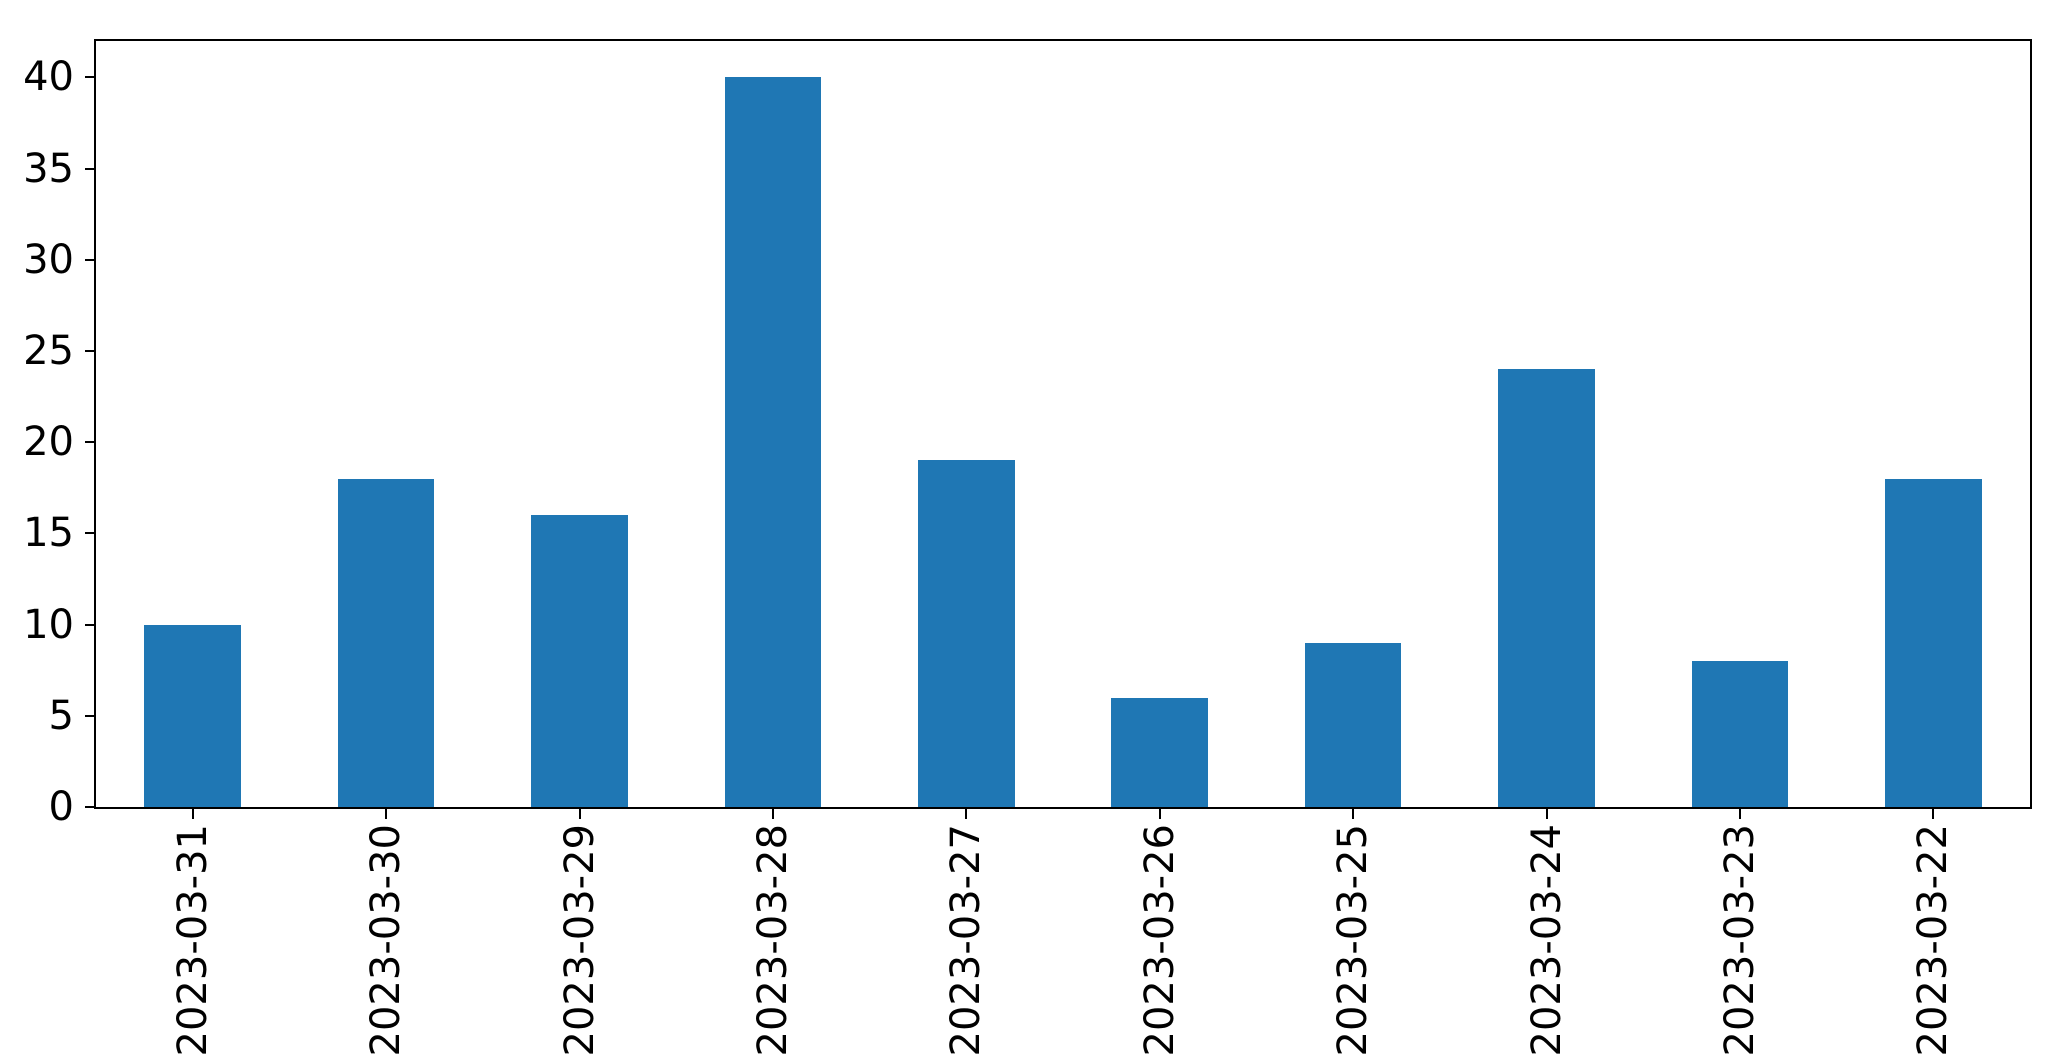  I want to click on x-tick-label-2023-03-30: 2023-03-30, so click(386, 940).